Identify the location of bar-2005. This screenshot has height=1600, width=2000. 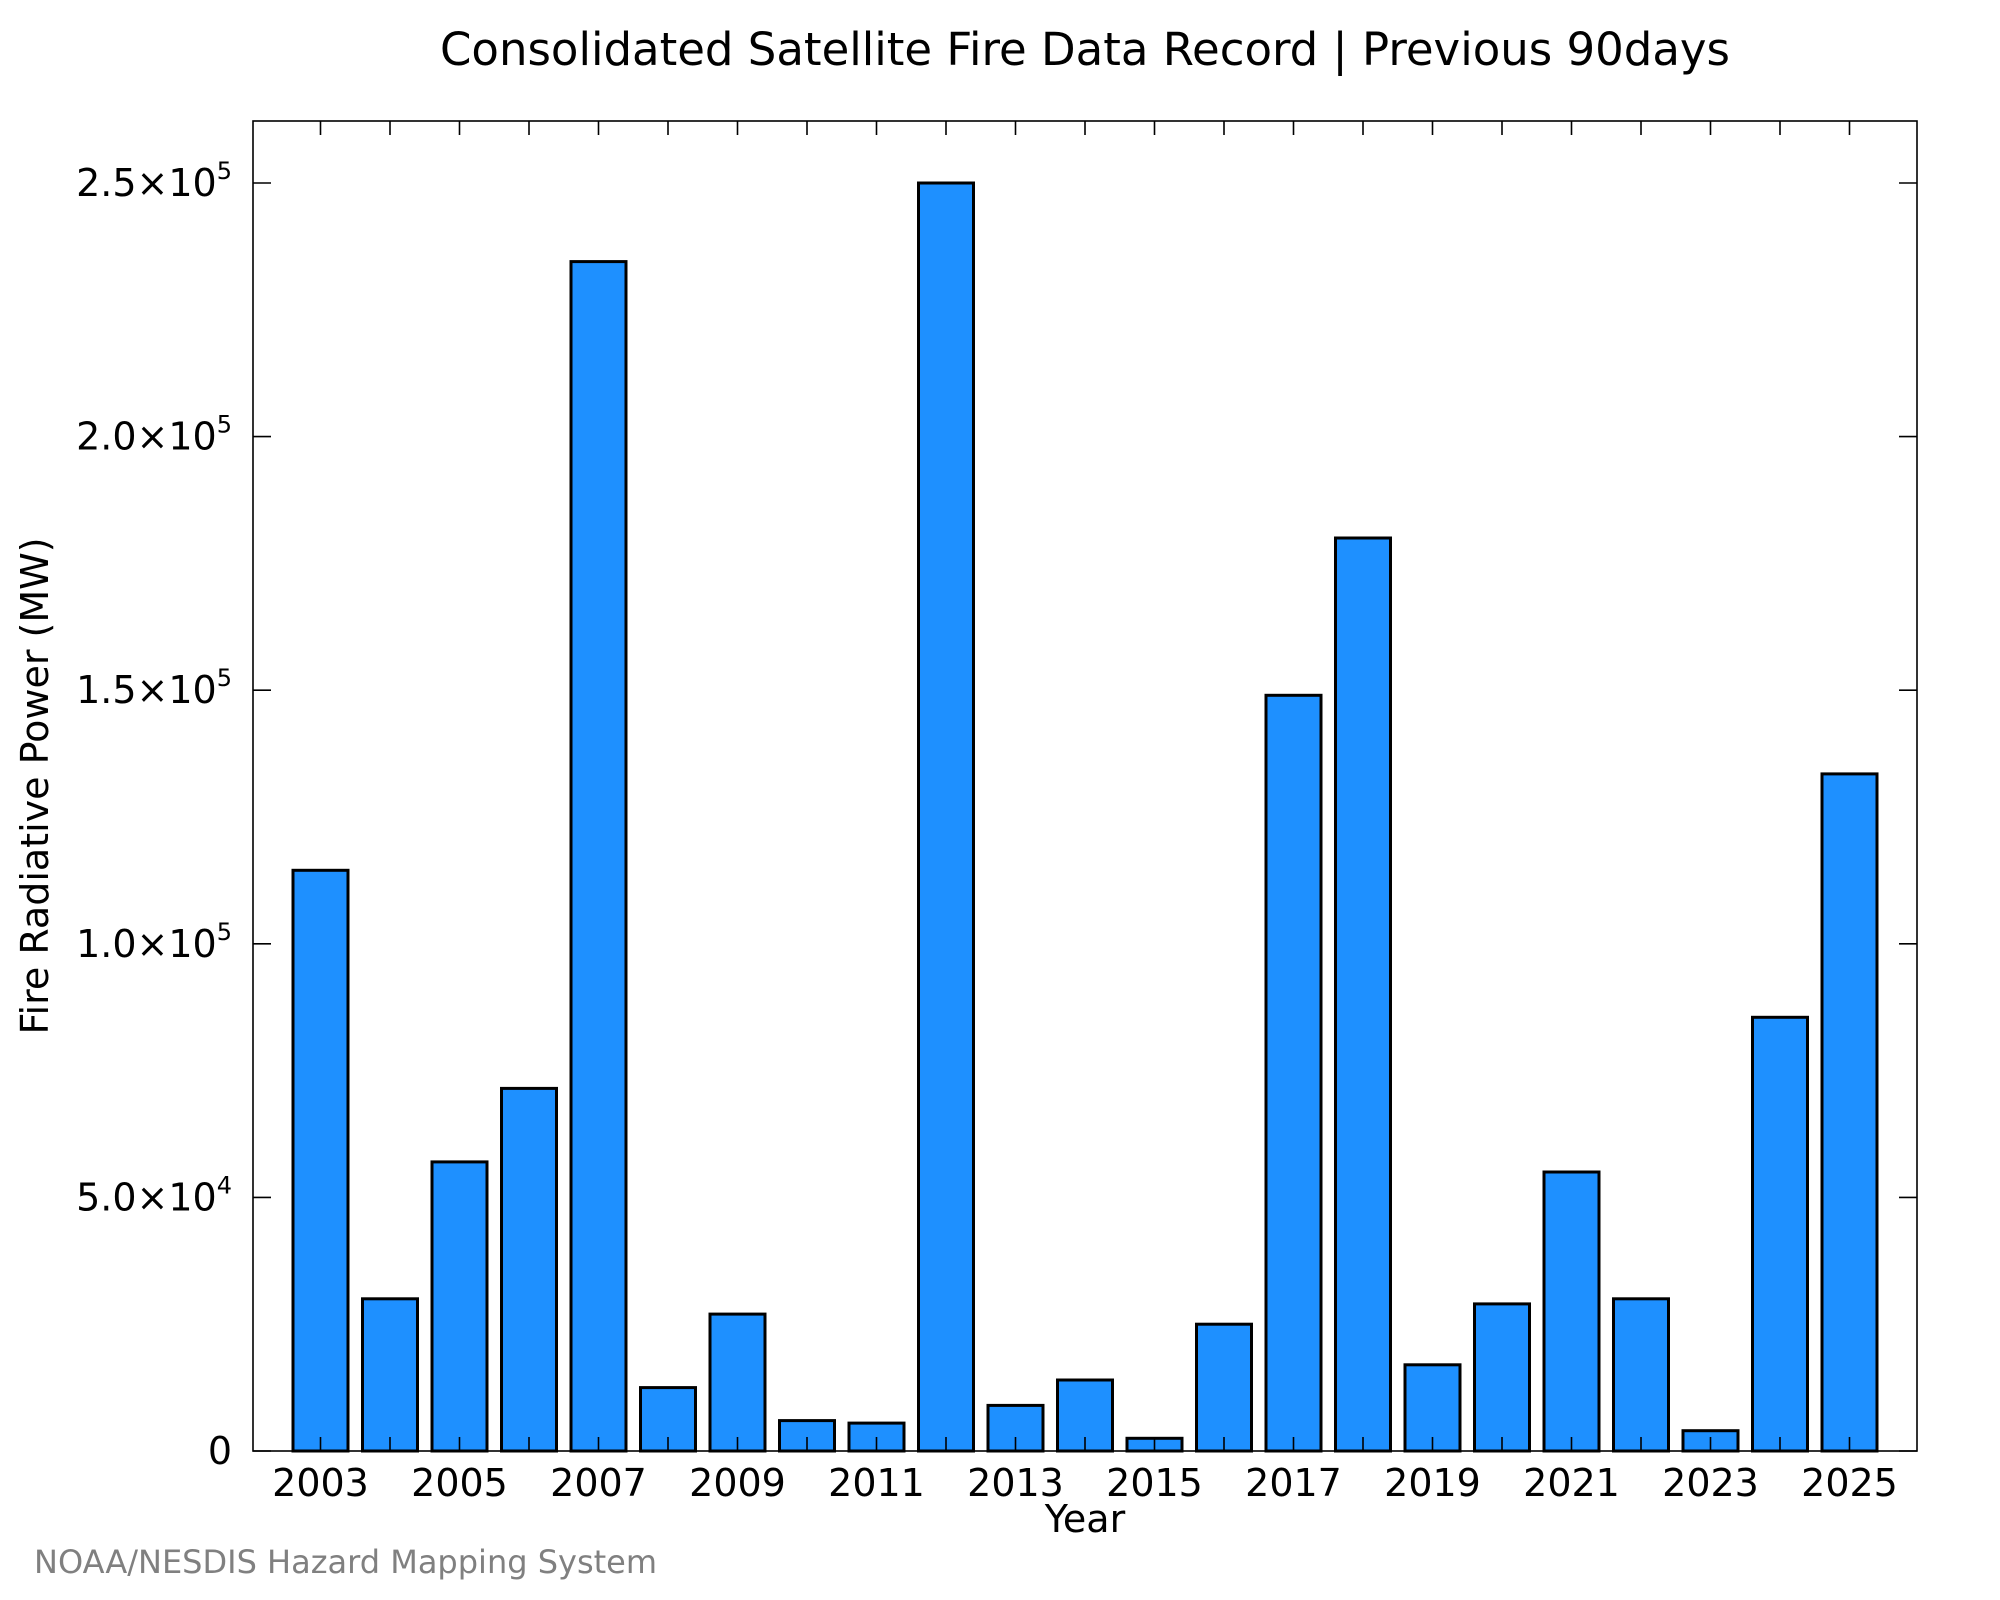
(459, 1306).